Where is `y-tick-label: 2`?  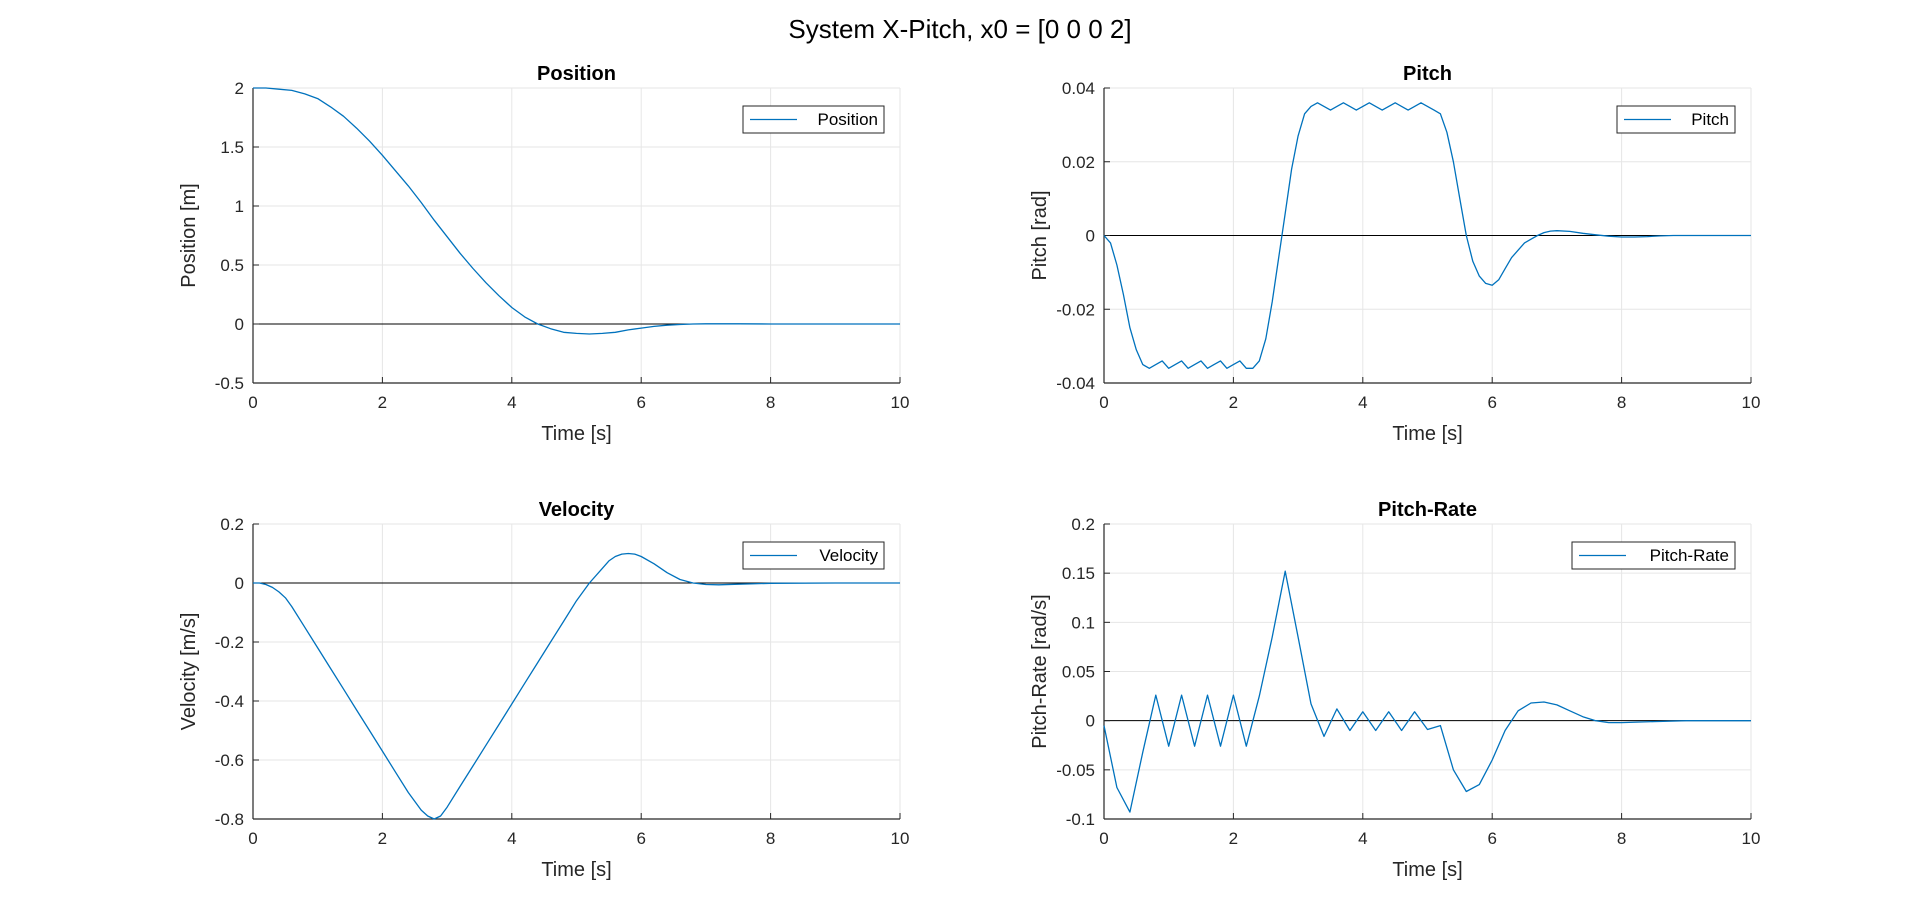
y-tick-label: 2 is located at coordinates (239, 88).